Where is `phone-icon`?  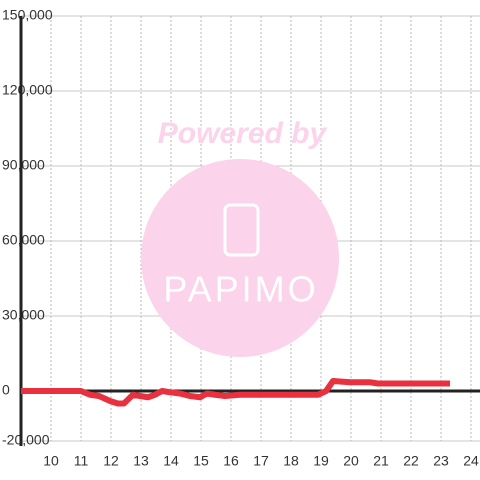
phone-icon is located at coordinates (241, 230).